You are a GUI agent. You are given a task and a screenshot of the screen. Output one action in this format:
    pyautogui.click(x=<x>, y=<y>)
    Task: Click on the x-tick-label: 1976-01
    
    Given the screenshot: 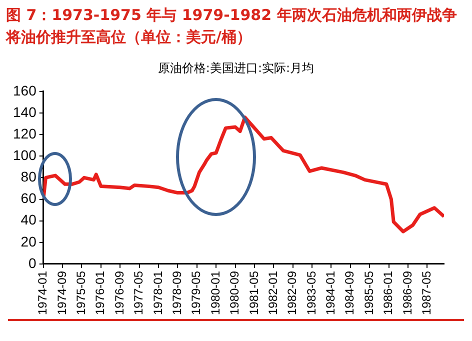 What is the action you would take?
    pyautogui.click(x=100, y=293)
    